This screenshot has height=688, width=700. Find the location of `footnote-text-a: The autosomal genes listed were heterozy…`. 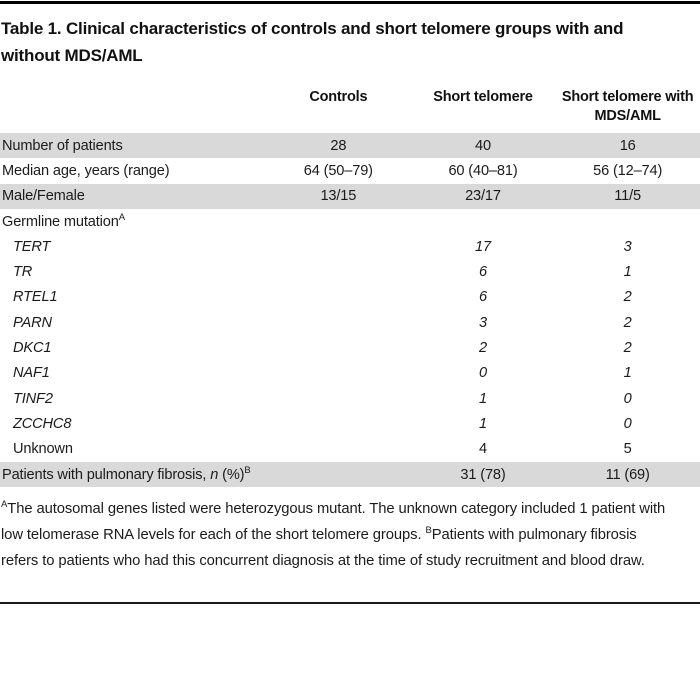

footnote-text-a: The autosomal genes listed were heterozy… is located at coordinates (333, 522).